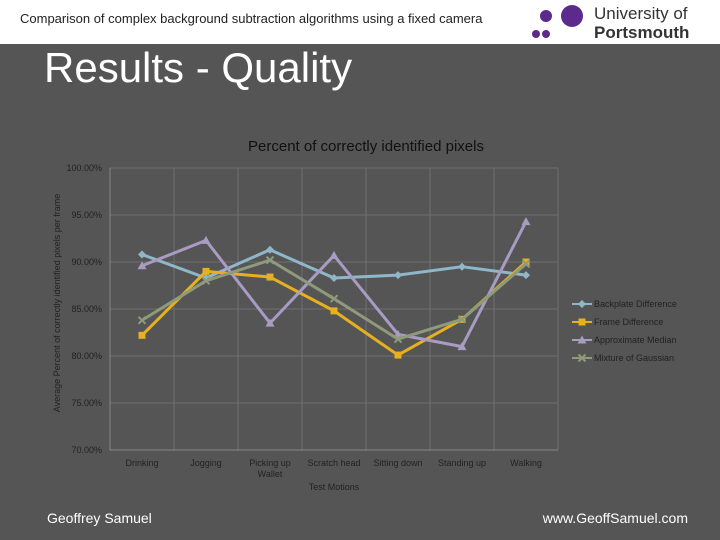 The image size is (720, 540). What do you see at coordinates (572, 16) in the screenshot?
I see `logo-dot-large` at bounding box center [572, 16].